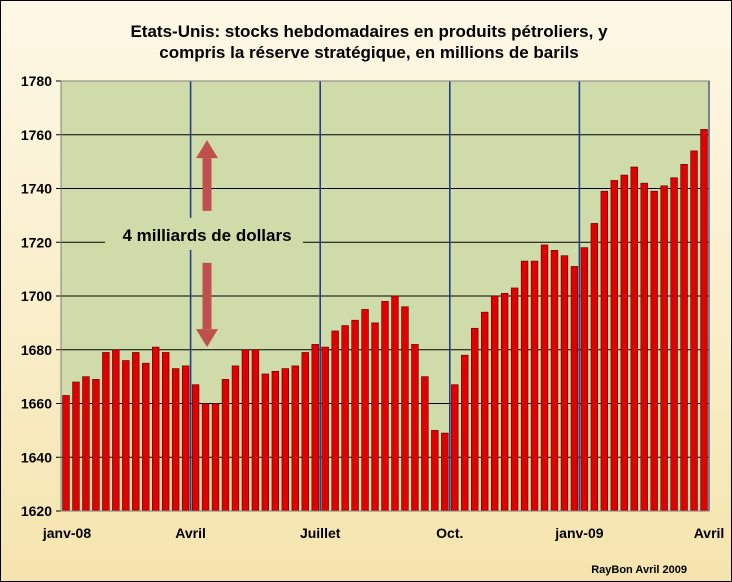  I want to click on x-tick-label-5: Avril, so click(709, 533).